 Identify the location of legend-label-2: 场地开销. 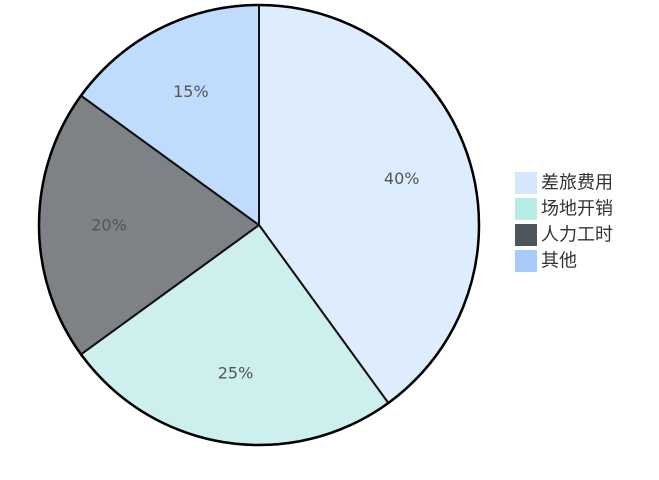
(577, 209).